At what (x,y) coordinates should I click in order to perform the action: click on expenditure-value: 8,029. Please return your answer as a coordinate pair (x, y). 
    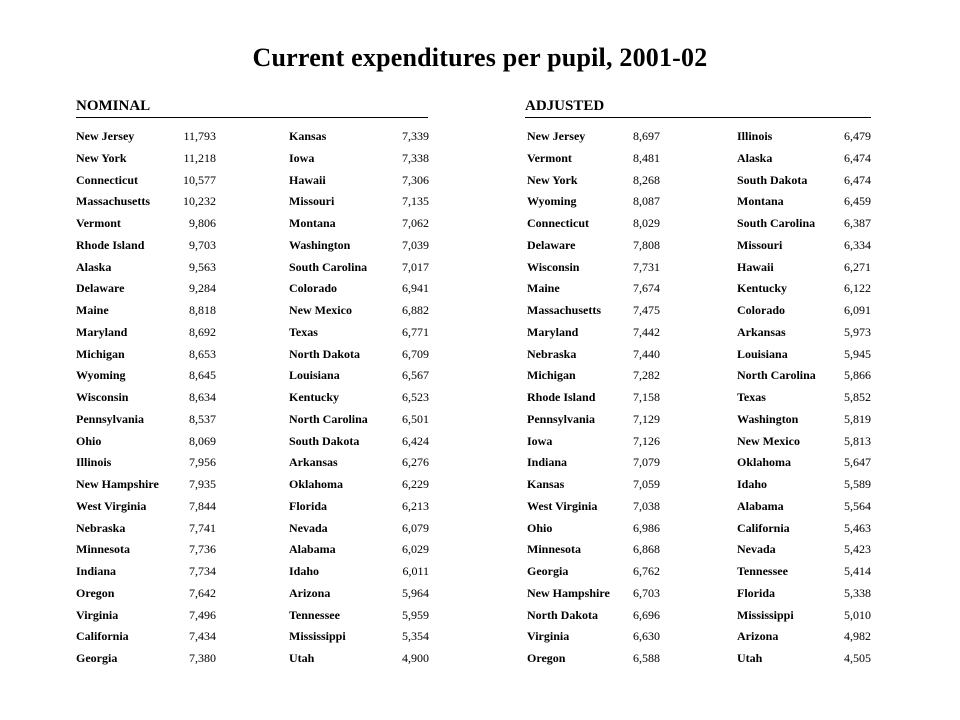
    Looking at the image, I should click on (646, 223).